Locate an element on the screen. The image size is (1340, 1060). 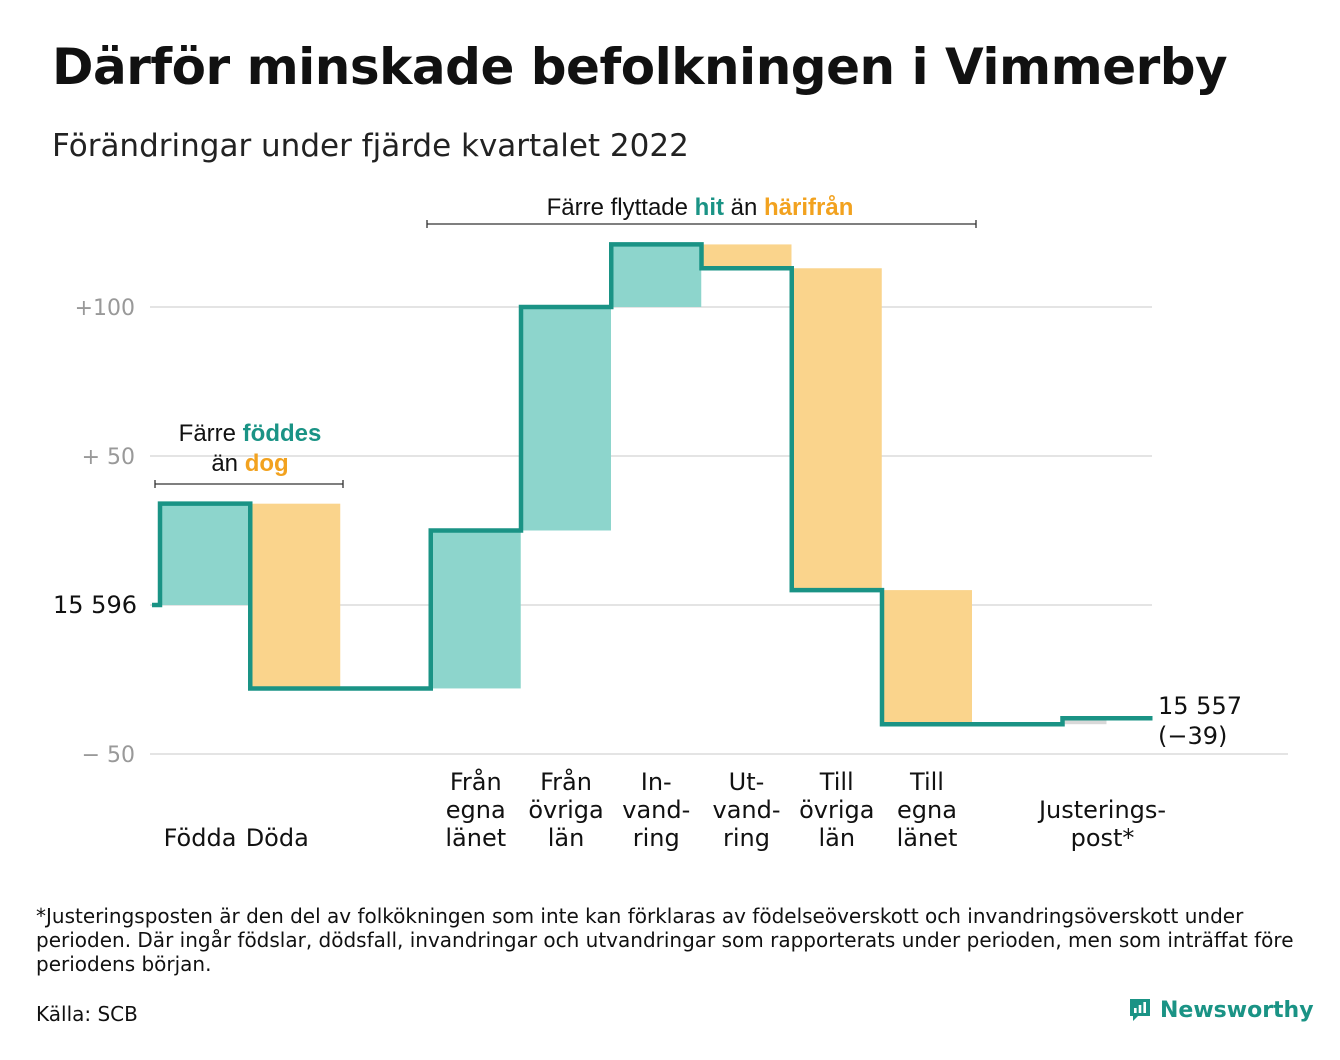
y-tick-label: − 50 is located at coordinates (108, 755).